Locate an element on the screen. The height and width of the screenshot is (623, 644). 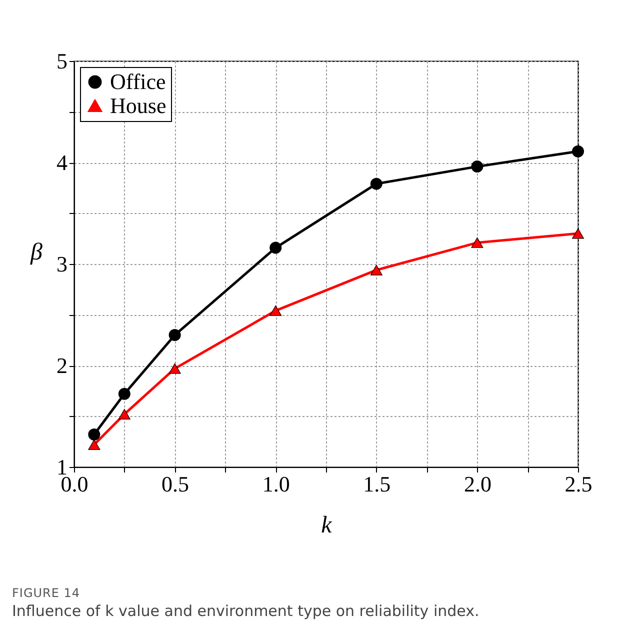
y-tick-label: 4 is located at coordinates (62, 162).